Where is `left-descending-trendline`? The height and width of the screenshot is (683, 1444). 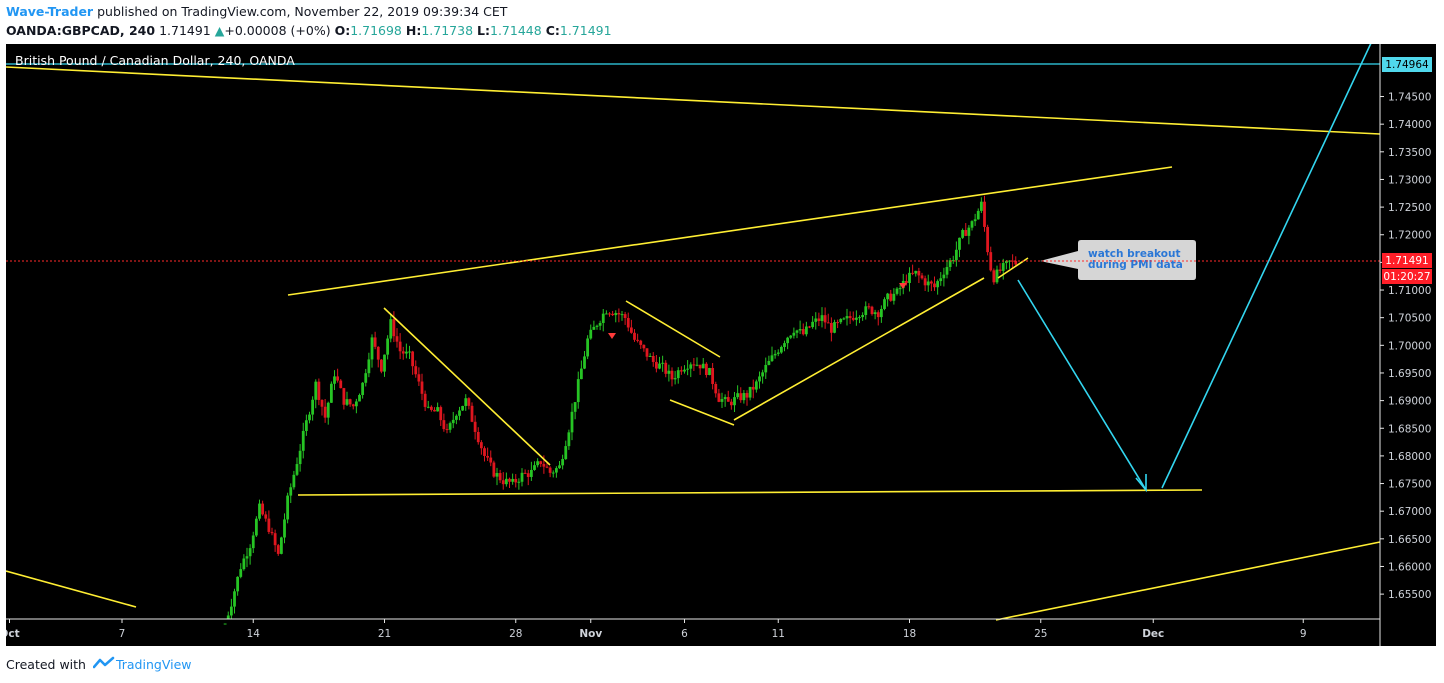 left-descending-trendline is located at coordinates (71, 589).